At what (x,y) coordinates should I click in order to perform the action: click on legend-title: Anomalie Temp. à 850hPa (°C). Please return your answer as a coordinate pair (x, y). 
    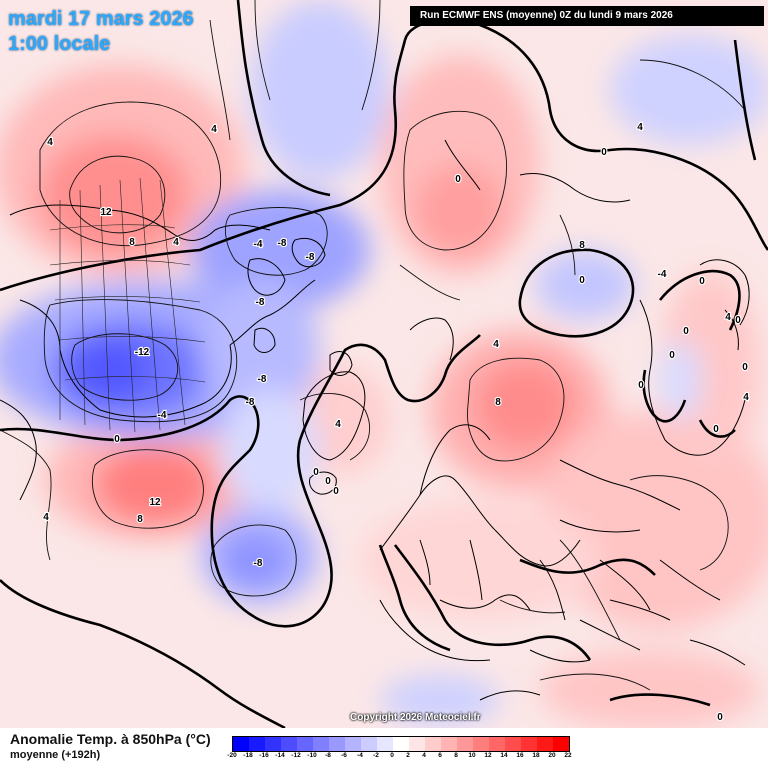
    Looking at the image, I should click on (110, 739).